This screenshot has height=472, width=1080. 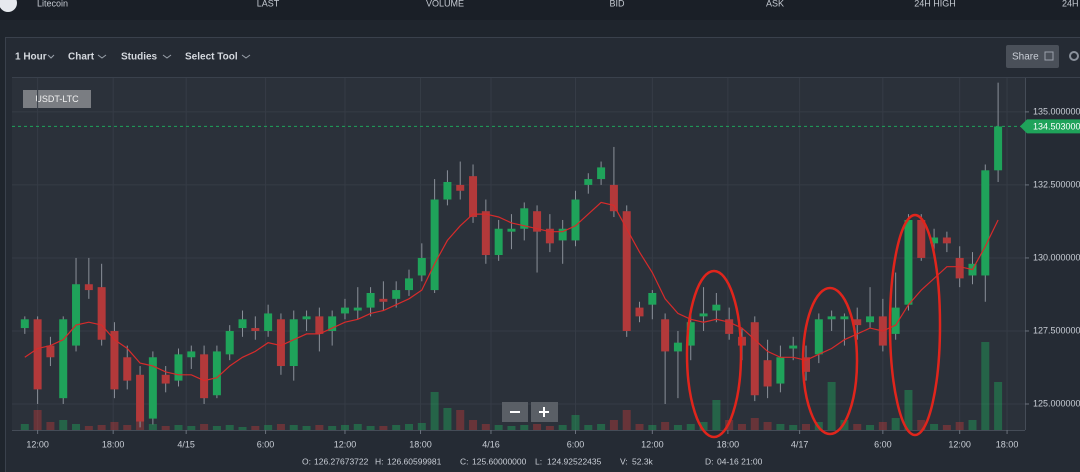 I want to click on info-label: C:, so click(x=464, y=461).